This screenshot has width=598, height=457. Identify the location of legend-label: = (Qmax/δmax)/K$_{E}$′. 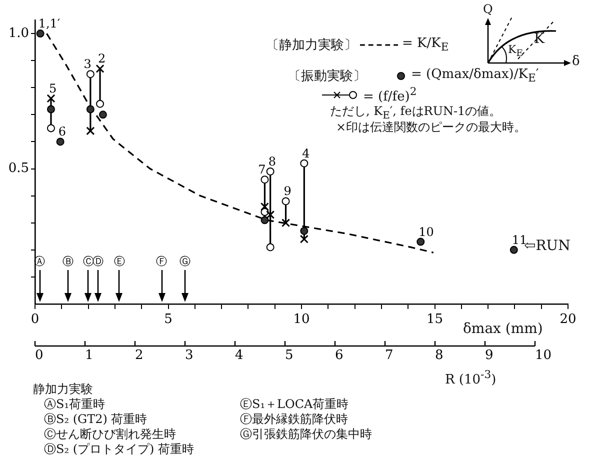
(475, 76).